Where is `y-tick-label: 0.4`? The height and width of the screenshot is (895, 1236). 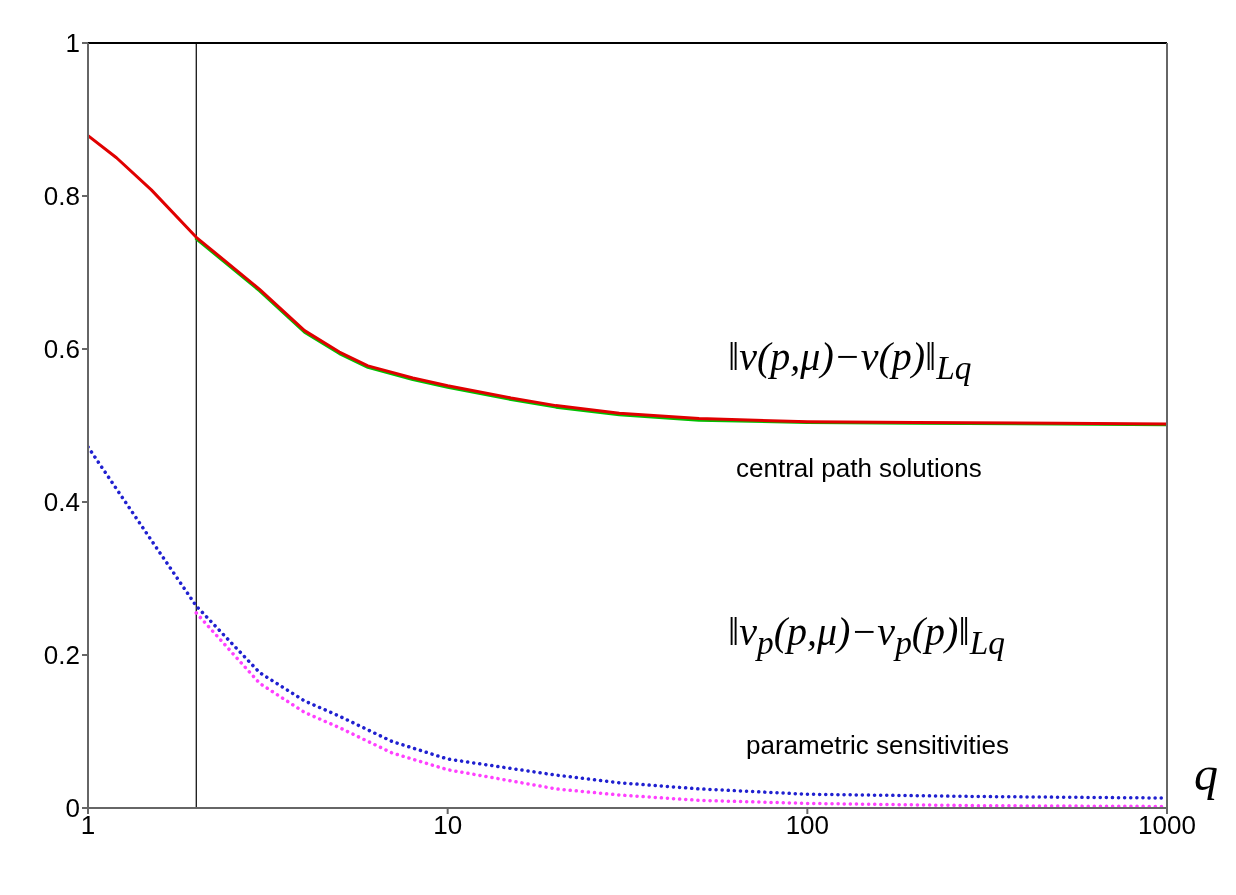 y-tick-label: 0.4 is located at coordinates (61, 502).